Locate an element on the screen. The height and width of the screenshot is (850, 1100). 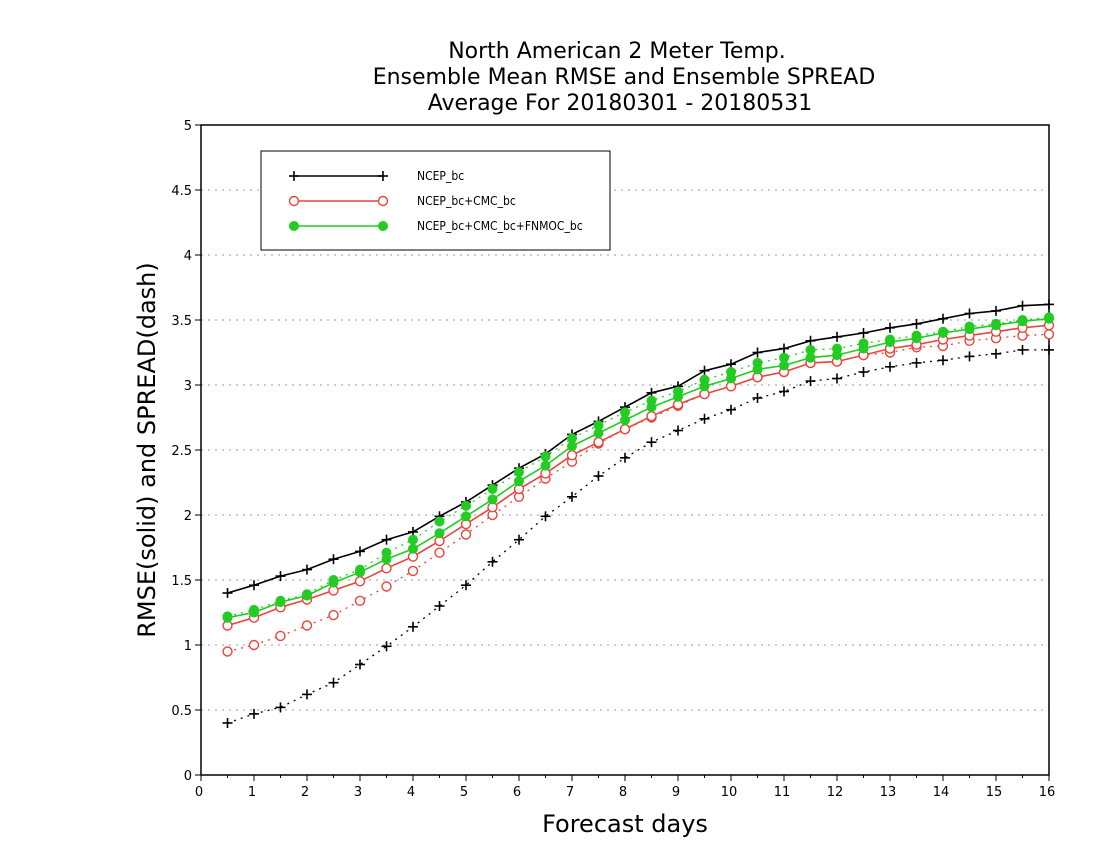
legend-label-1: NCEP_bc+CMC_bc is located at coordinates (466, 201).